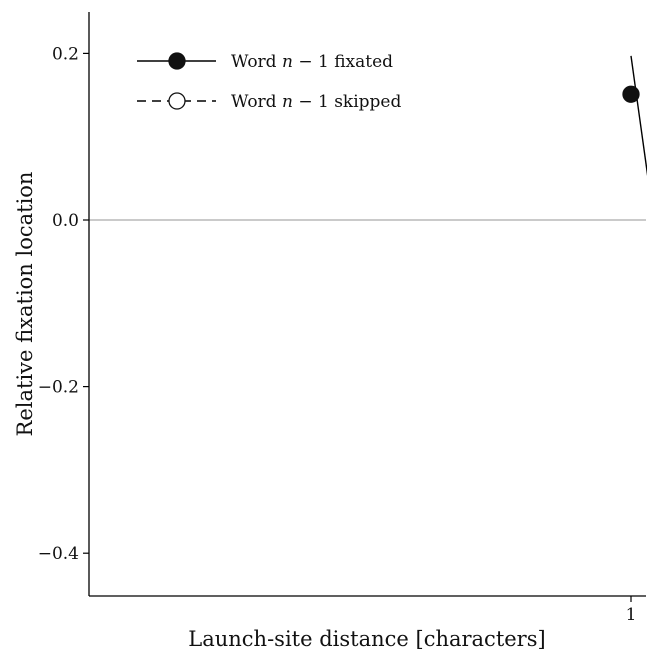 This screenshot has height=659, width=647. What do you see at coordinates (65, 54) in the screenshot?
I see `y-tick-label: 0.2` at bounding box center [65, 54].